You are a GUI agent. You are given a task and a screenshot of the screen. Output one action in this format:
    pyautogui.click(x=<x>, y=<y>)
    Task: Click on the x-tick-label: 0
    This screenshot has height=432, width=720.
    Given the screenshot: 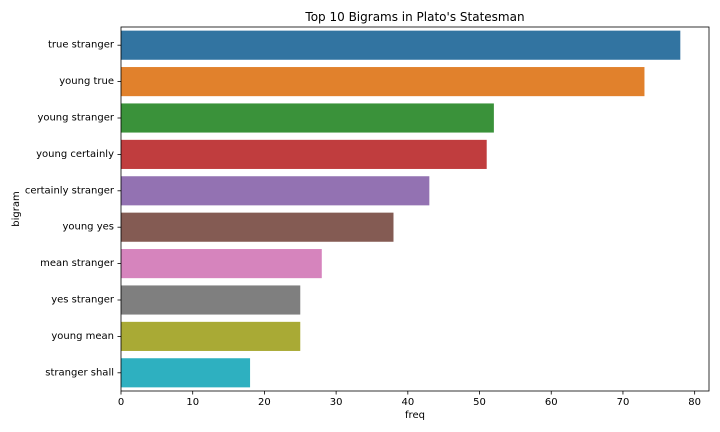 What is the action you would take?
    pyautogui.click(x=121, y=402)
    